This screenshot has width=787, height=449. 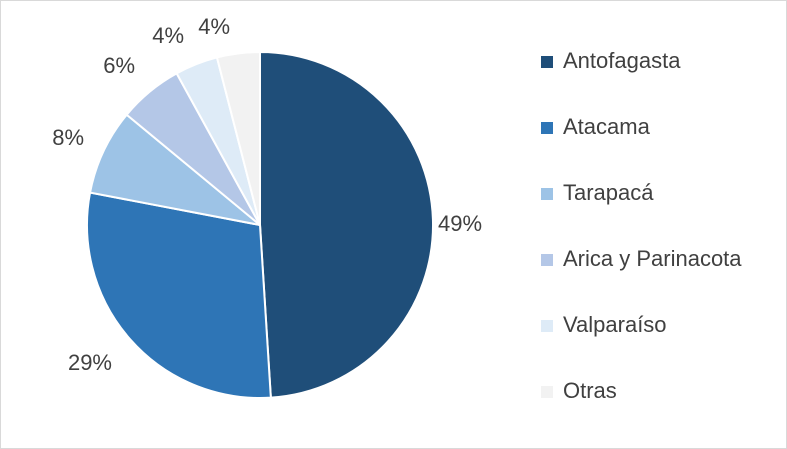 What do you see at coordinates (622, 60) in the screenshot?
I see `legend-label-antofagasta: Antofagasta` at bounding box center [622, 60].